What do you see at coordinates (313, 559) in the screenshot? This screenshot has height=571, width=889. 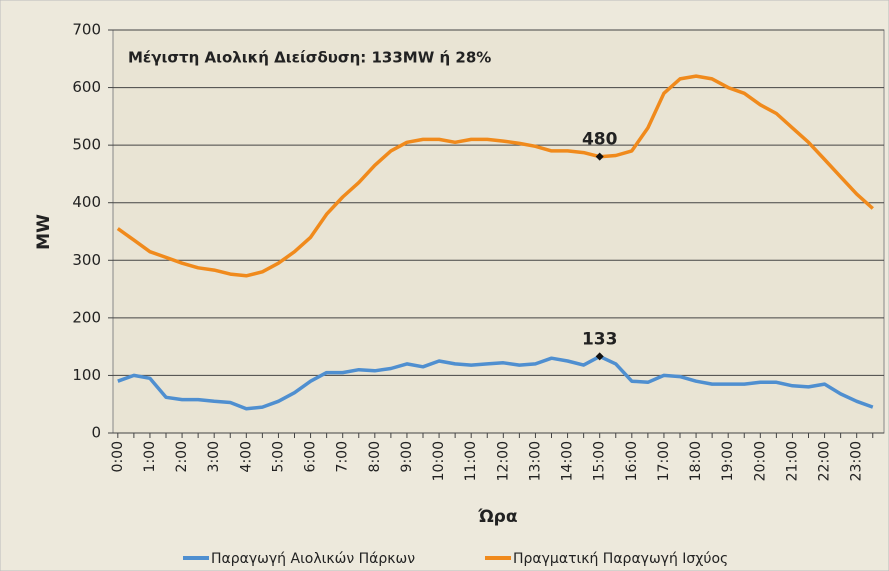 I see `legend-label: Παραγωγή Αιολικών Πάρκων` at bounding box center [313, 559].